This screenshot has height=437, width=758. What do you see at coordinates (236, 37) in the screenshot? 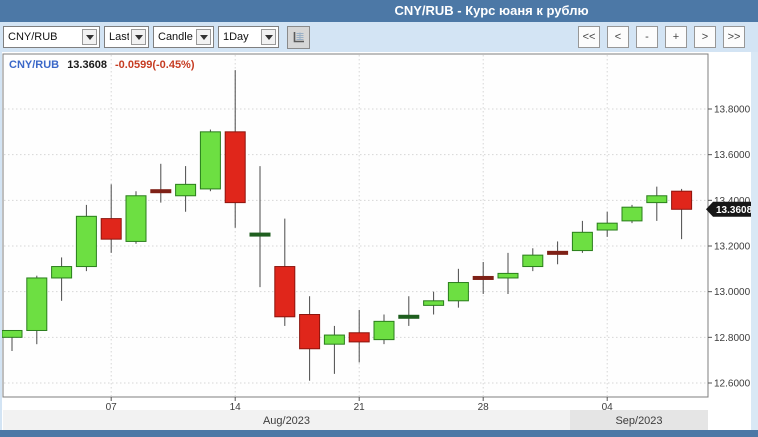
I see `period-select-value: 1Day` at bounding box center [236, 37].